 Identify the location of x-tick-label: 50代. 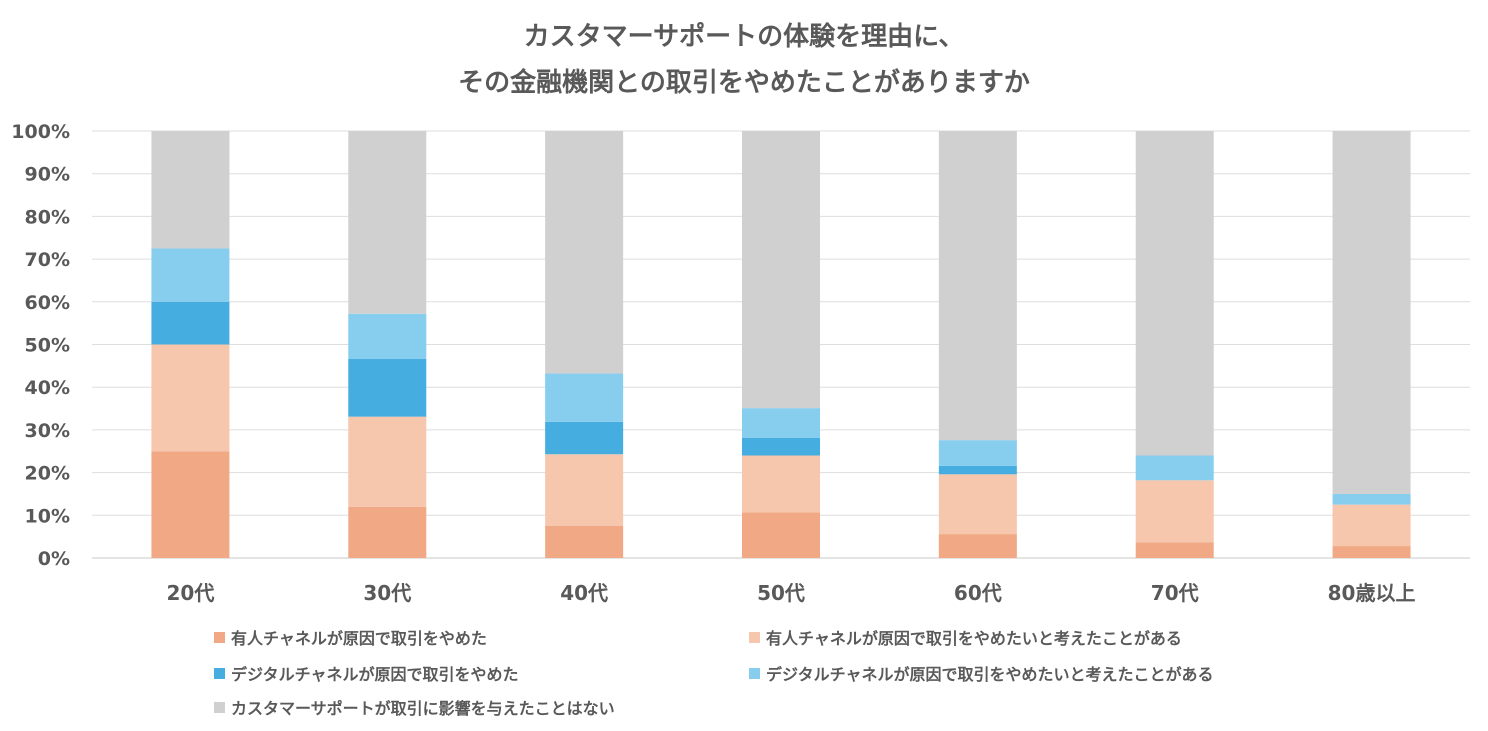
(781, 593).